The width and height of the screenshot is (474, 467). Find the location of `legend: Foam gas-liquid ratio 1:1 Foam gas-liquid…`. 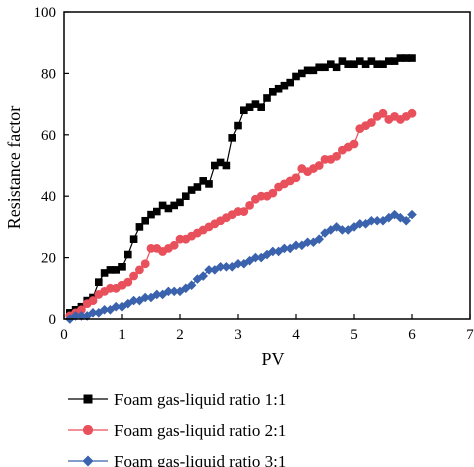

legend: Foam gas-liquid ratio 1:1 Foam gas-liquid… is located at coordinates (177, 428).